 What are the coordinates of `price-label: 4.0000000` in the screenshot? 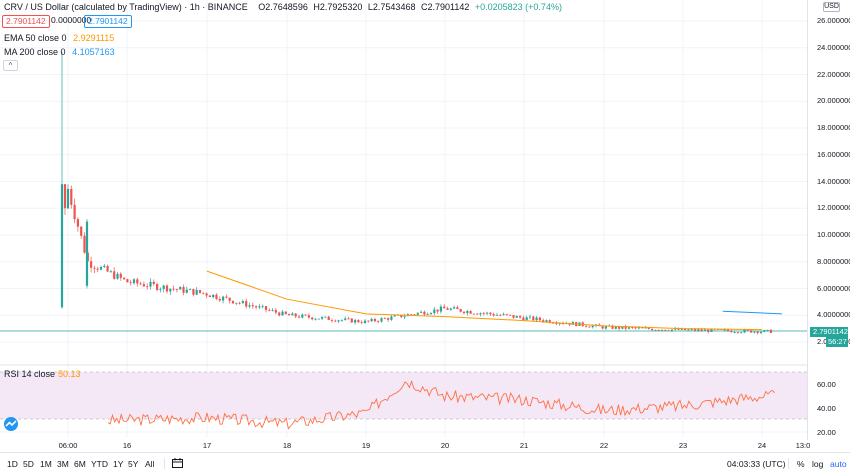 It's located at (833, 315).